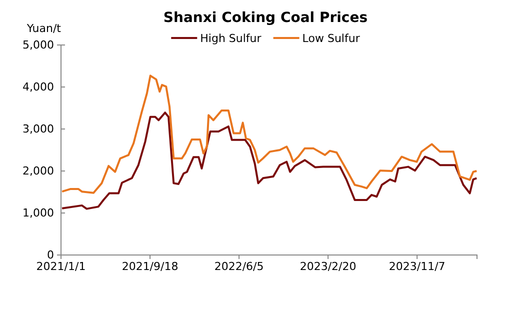 The width and height of the screenshot is (521, 313). I want to click on y-tick-label: 3,000, so click(38, 129).